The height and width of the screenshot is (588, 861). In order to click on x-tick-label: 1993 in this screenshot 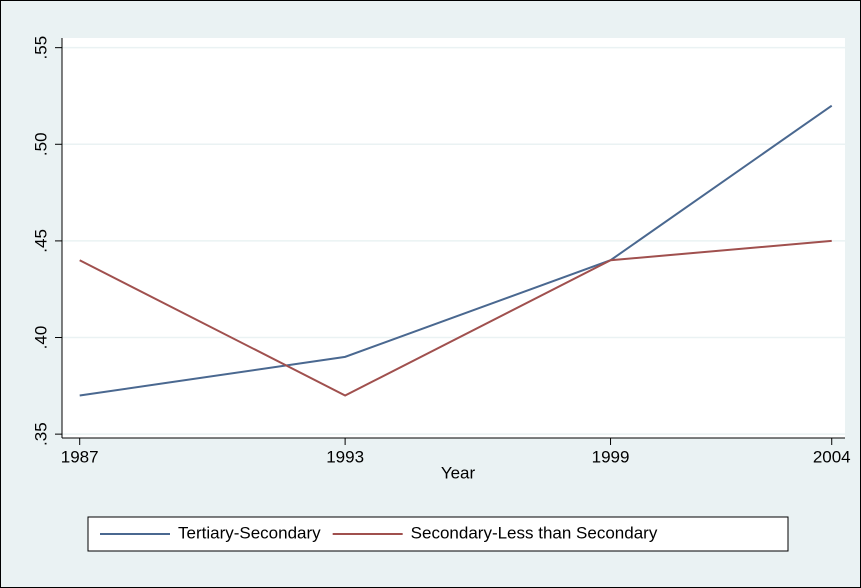, I will do `click(345, 456)`.